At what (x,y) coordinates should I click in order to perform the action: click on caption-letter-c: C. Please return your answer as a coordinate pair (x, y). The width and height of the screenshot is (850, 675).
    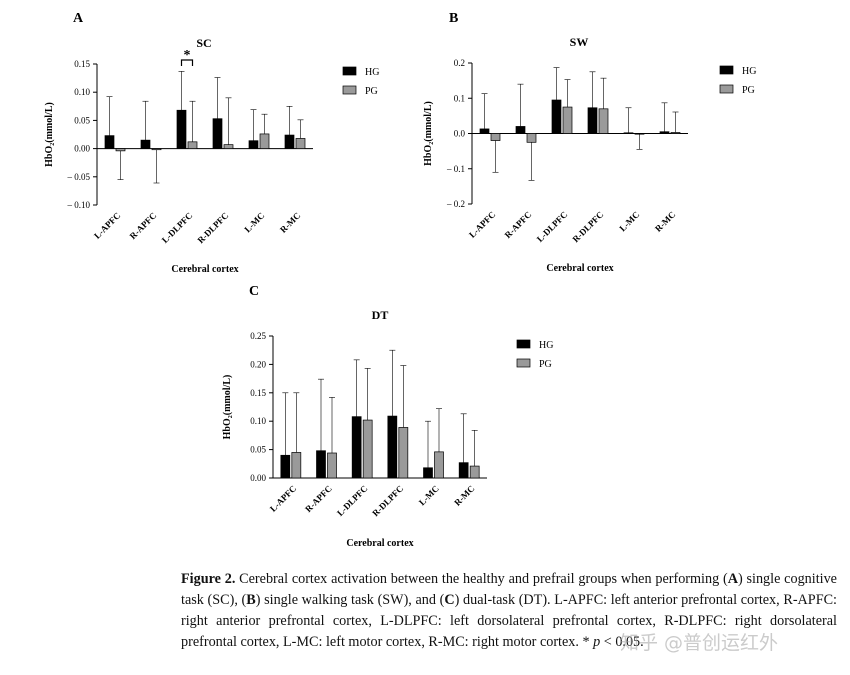
    Looking at the image, I should click on (449, 600).